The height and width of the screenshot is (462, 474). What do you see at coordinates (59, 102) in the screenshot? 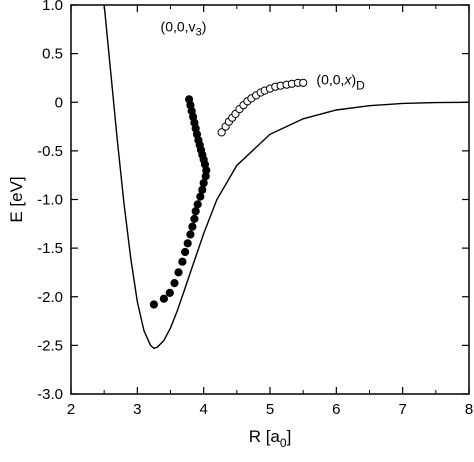
I see `y-tick-label: 0` at bounding box center [59, 102].